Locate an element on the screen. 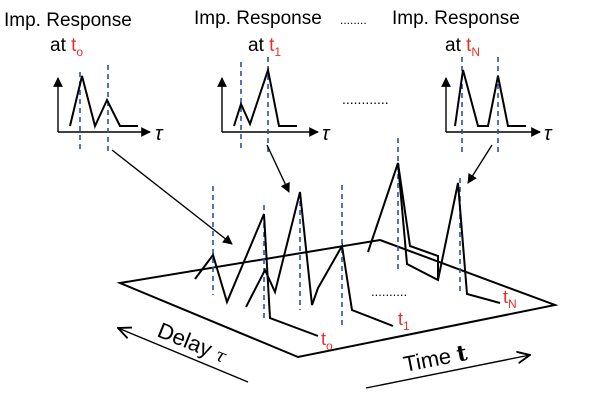  panel-2-title: Imp. Response is located at coordinates (258, 18).